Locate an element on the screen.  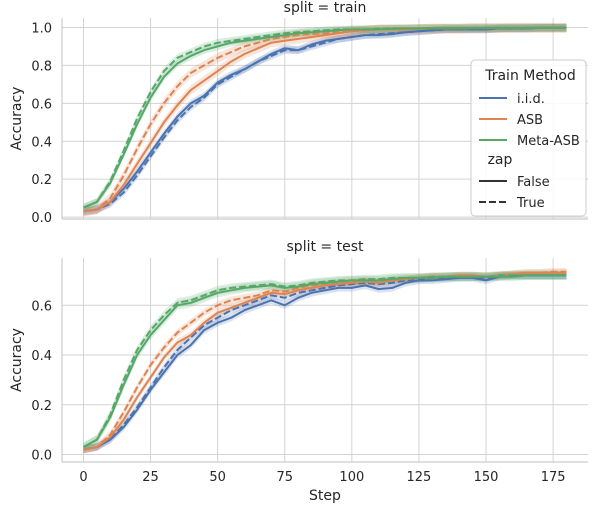
x-axis-label: Step is located at coordinates (325, 496).